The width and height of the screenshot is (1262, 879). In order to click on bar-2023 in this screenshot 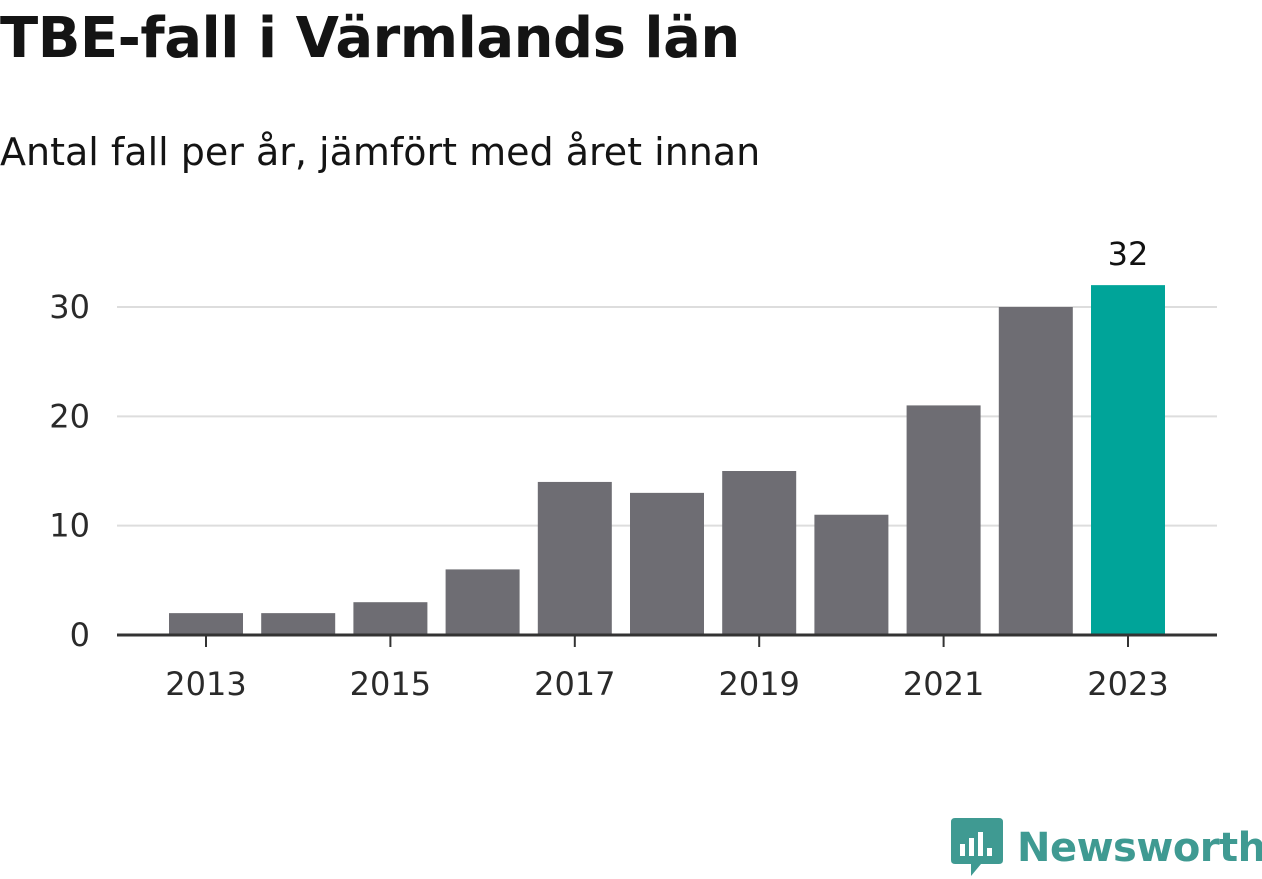, I will do `click(1128, 460)`.